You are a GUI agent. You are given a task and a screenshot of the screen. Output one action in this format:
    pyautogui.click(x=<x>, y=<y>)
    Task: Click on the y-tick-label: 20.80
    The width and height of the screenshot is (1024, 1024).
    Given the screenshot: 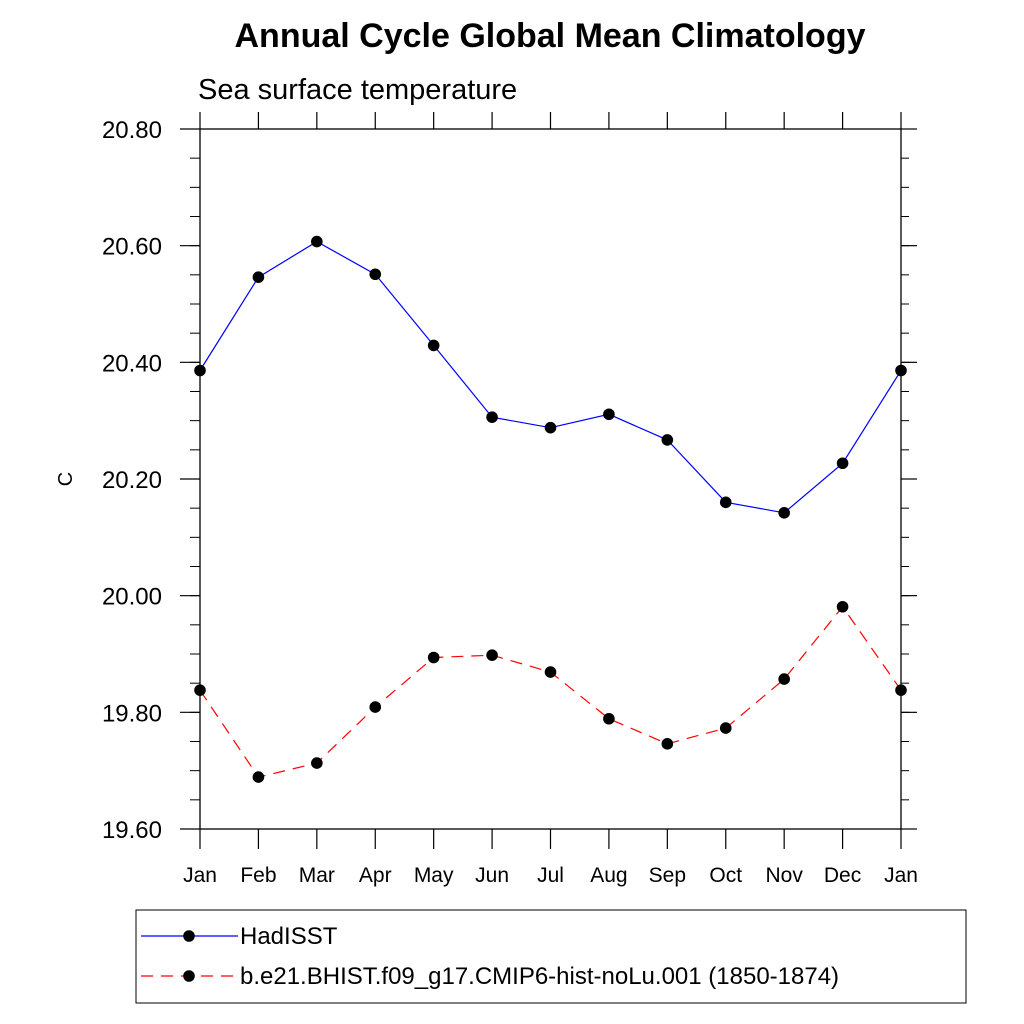 What is the action you would take?
    pyautogui.click(x=132, y=130)
    